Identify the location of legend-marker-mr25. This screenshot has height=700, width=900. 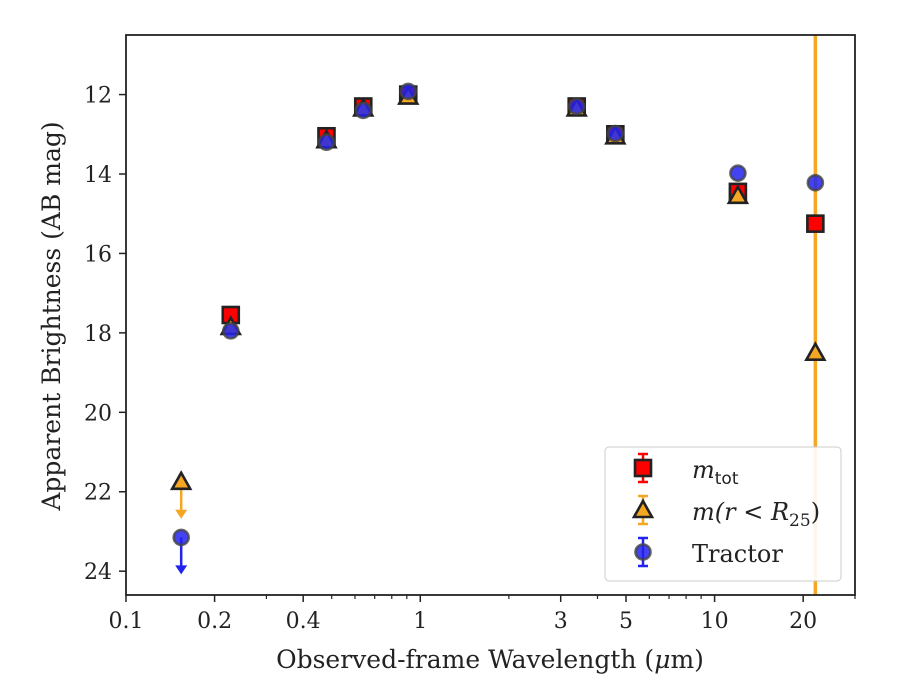
(643, 508).